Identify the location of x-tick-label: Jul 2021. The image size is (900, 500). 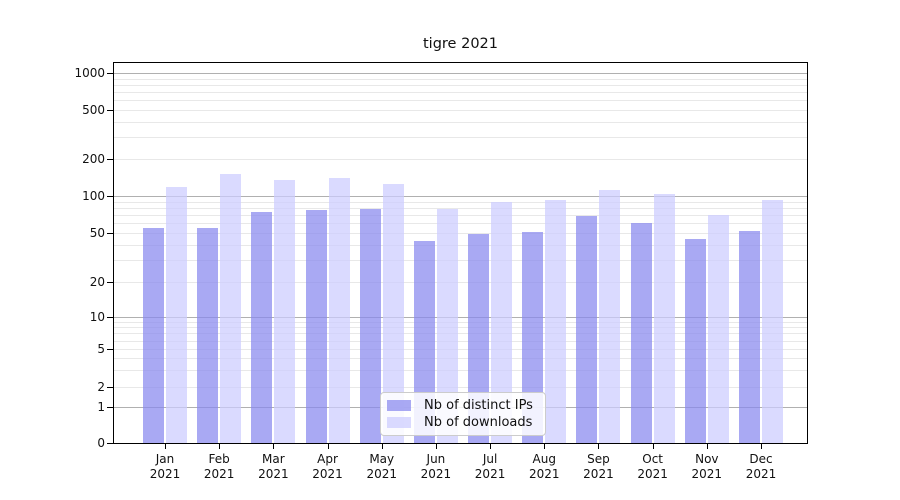
(490, 466).